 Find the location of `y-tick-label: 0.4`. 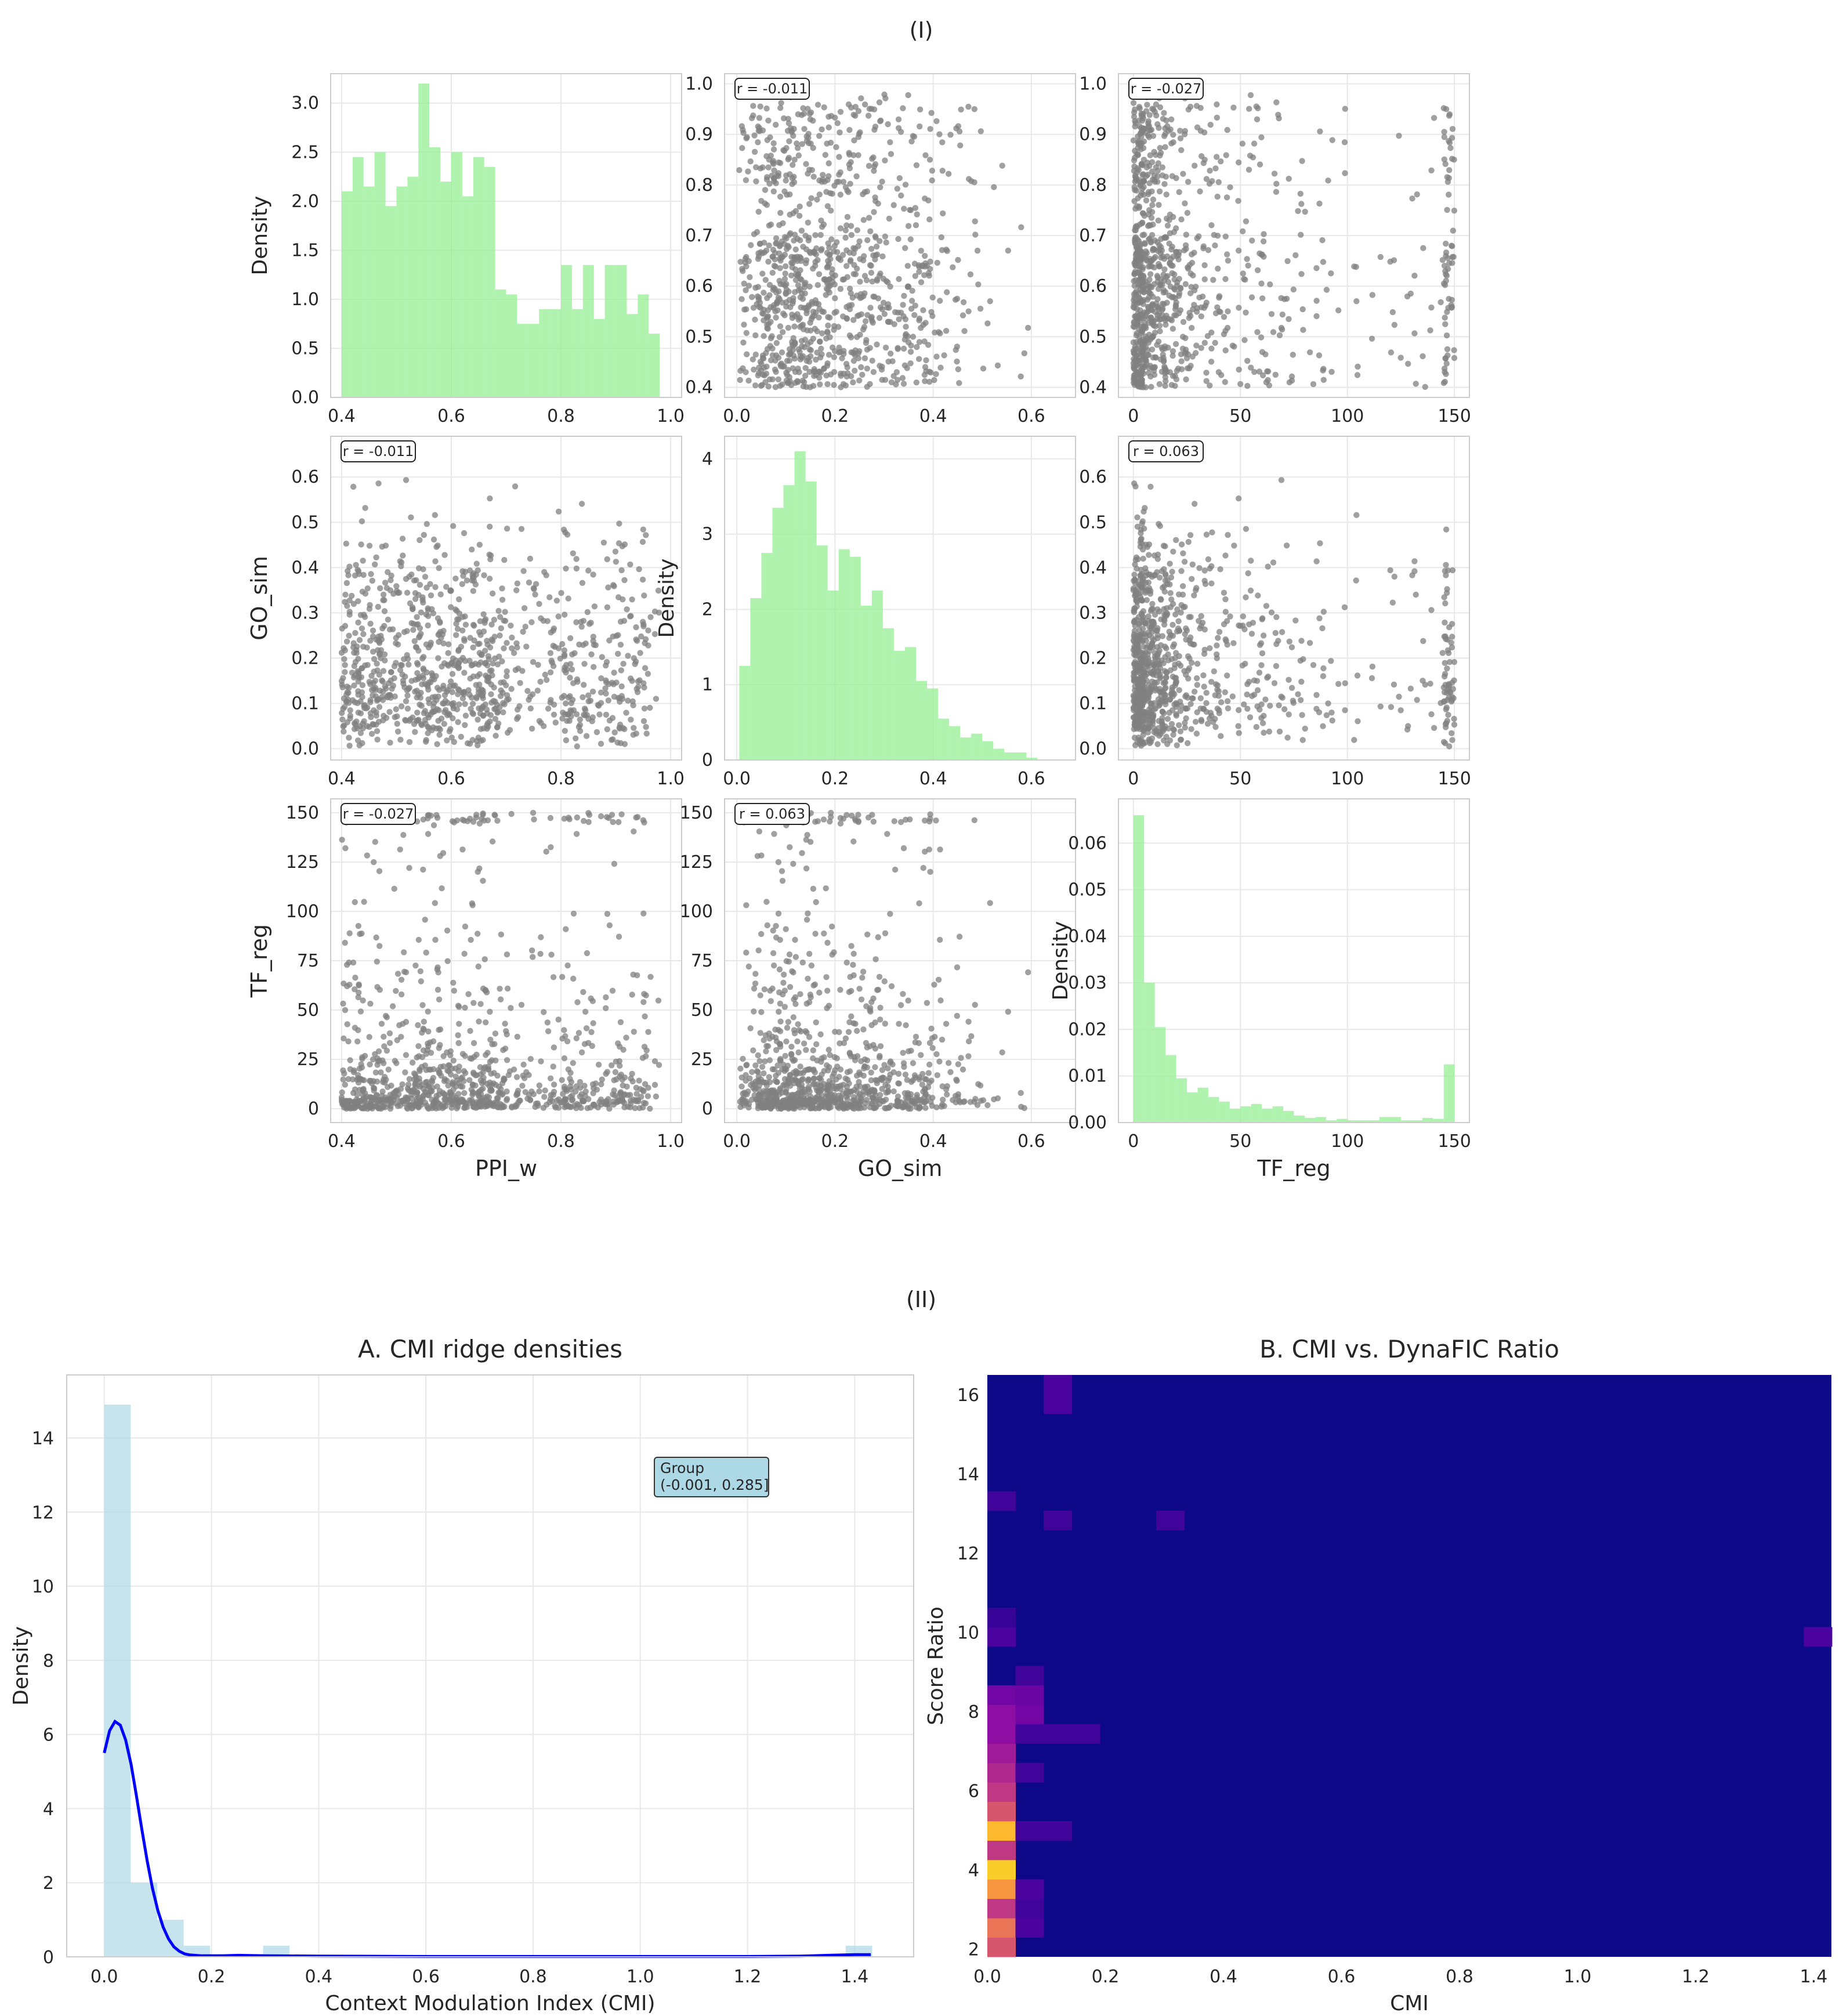

y-tick-label: 0.4 is located at coordinates (699, 388).